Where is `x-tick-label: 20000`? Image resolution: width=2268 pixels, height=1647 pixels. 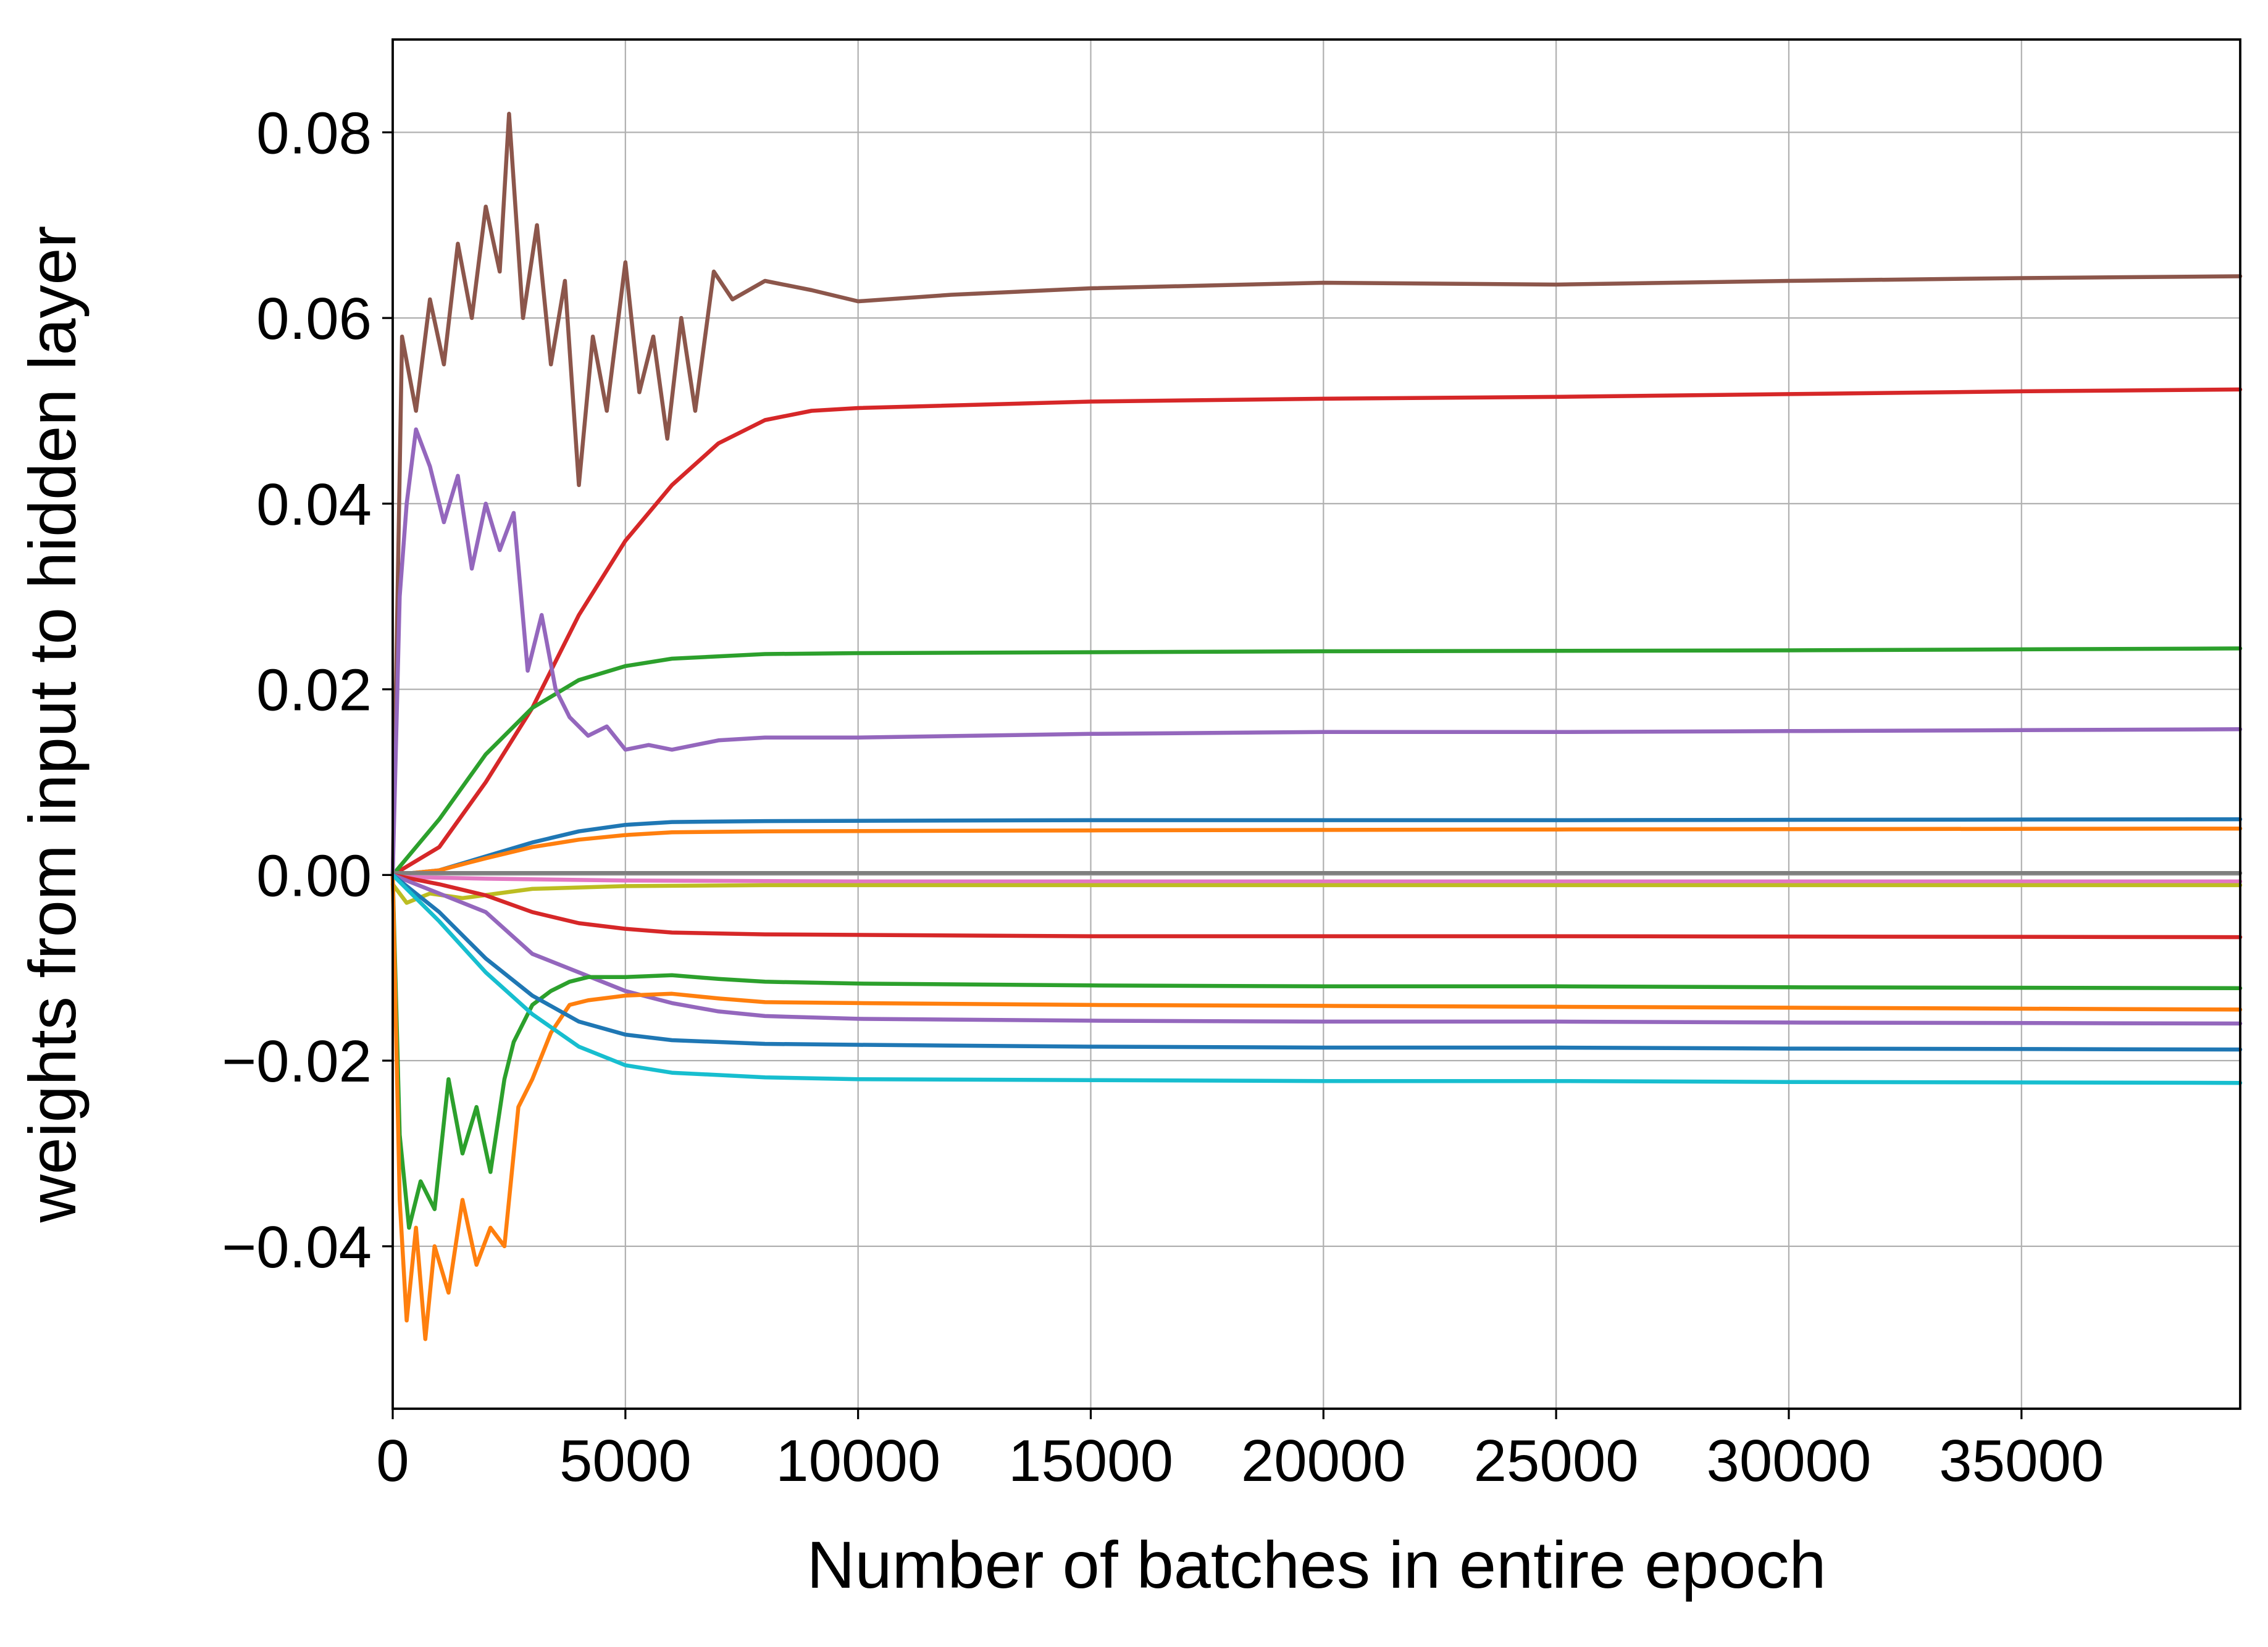
x-tick-label: 20000 is located at coordinates (1323, 1461).